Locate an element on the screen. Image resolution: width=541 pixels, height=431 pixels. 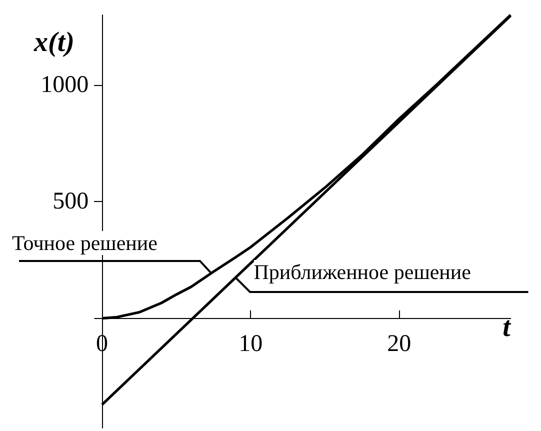
y-tick-label: 1000 is located at coordinates (64, 85).